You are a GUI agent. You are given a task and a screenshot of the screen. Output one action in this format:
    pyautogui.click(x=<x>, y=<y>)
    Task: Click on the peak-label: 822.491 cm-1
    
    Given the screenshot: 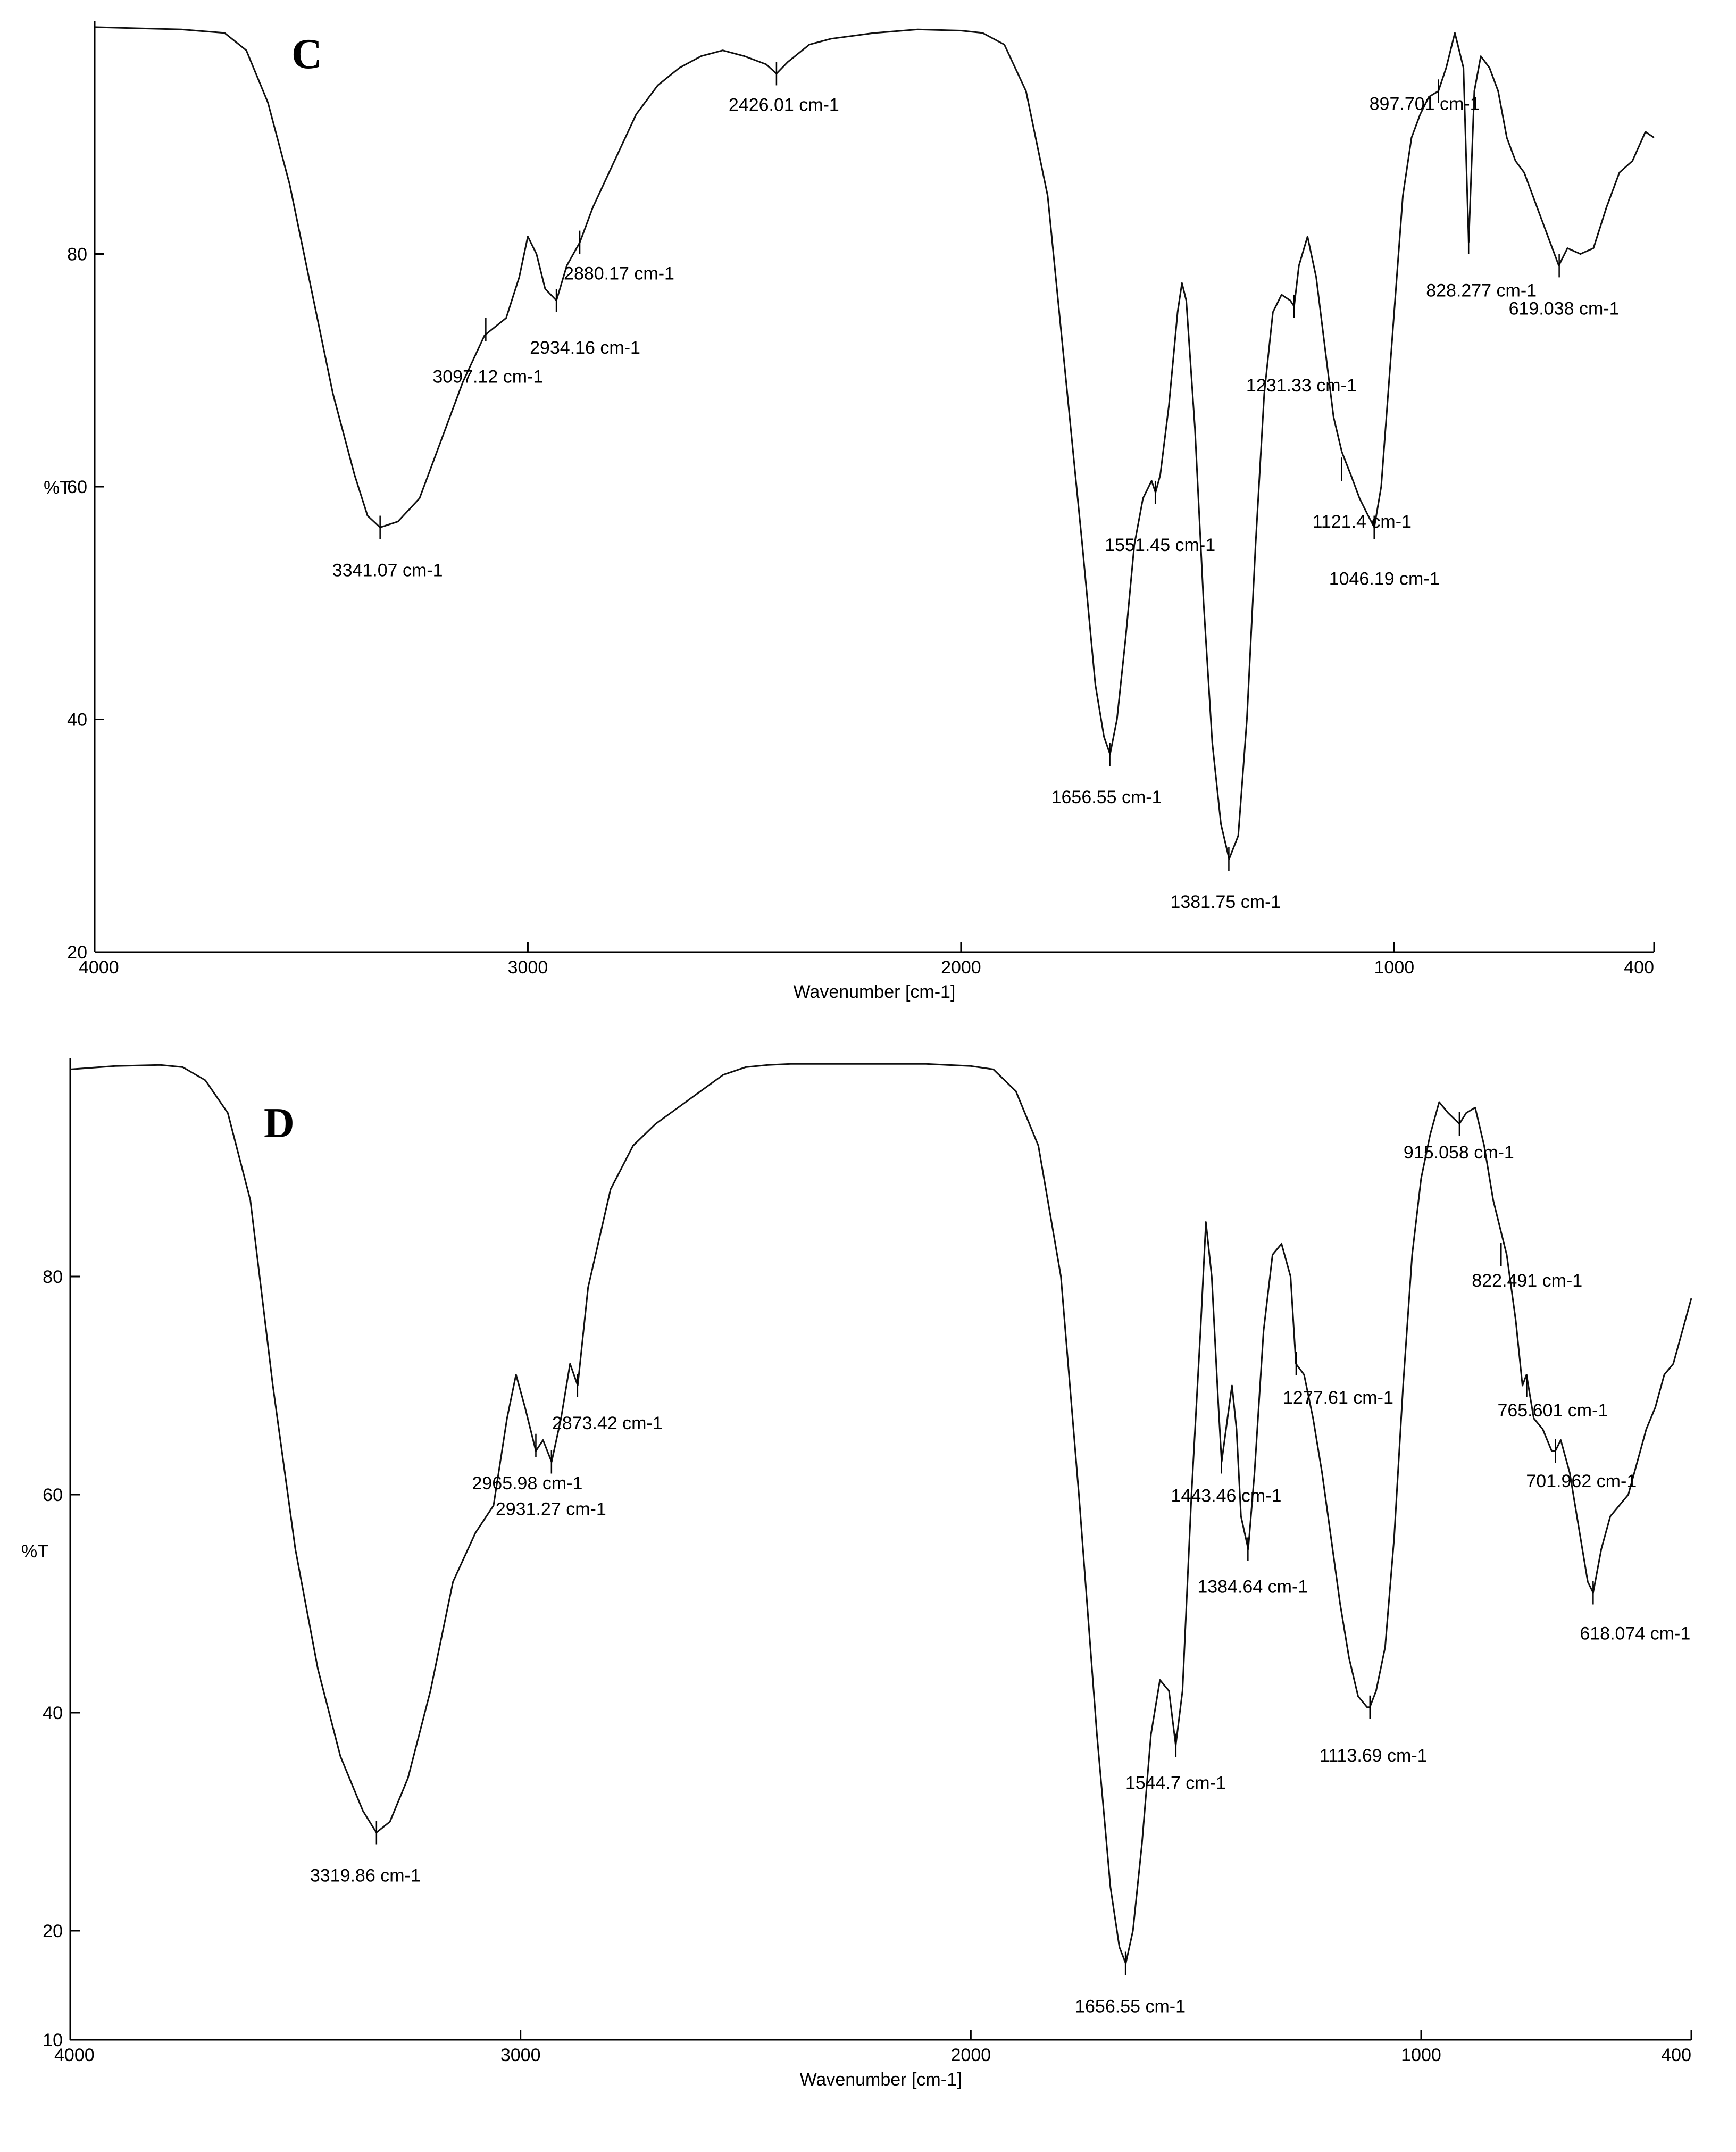 What is the action you would take?
    pyautogui.click(x=1527, y=1281)
    